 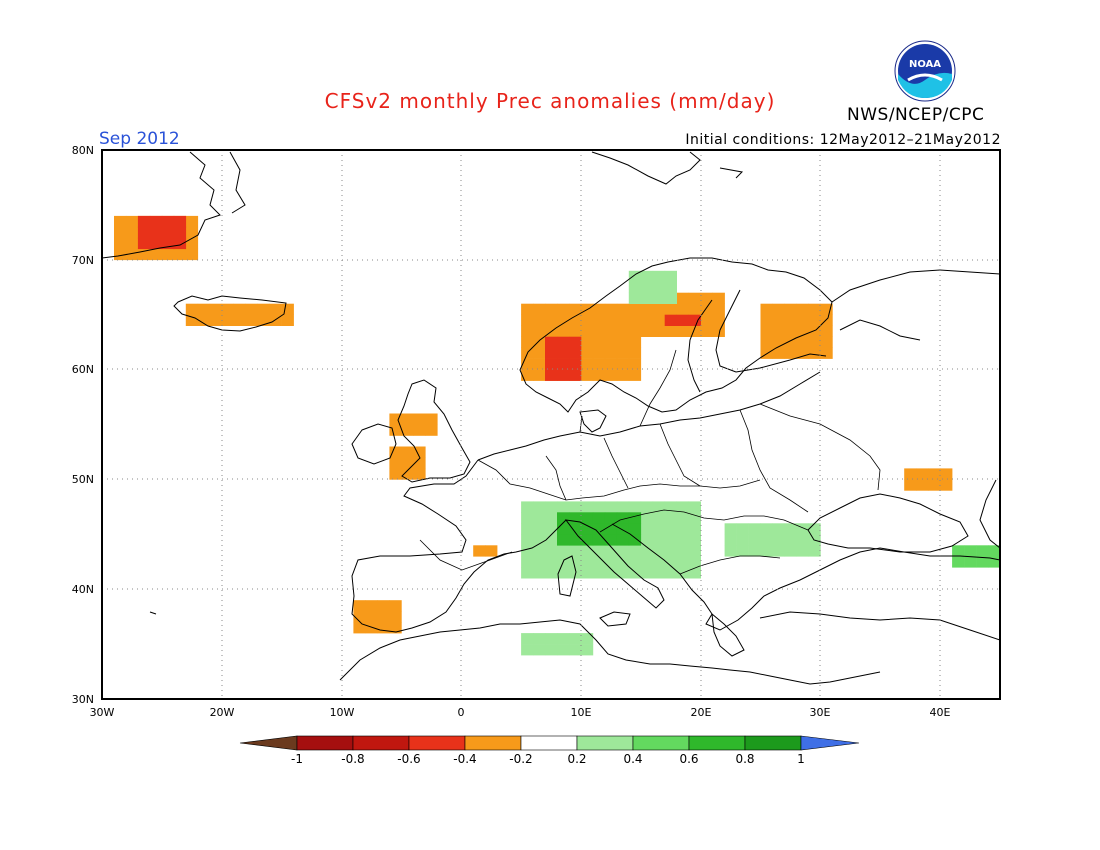 I want to click on colorbar-tick: 0.8, so click(x=744, y=759).